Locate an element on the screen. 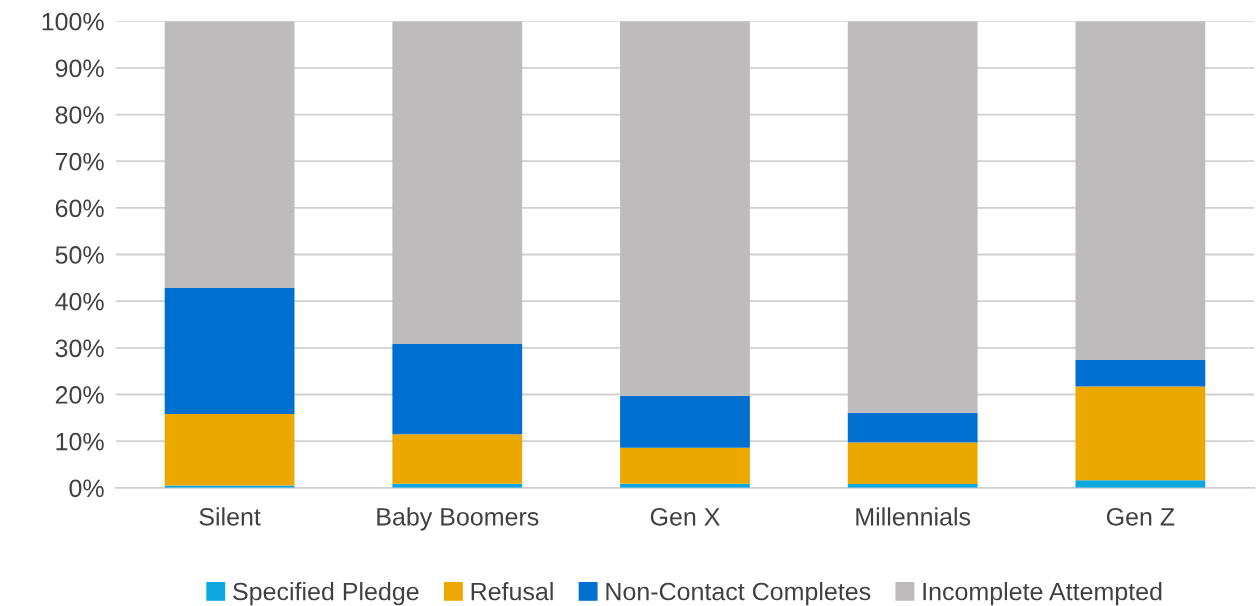  y-tick-label: 50% is located at coordinates (79, 255).